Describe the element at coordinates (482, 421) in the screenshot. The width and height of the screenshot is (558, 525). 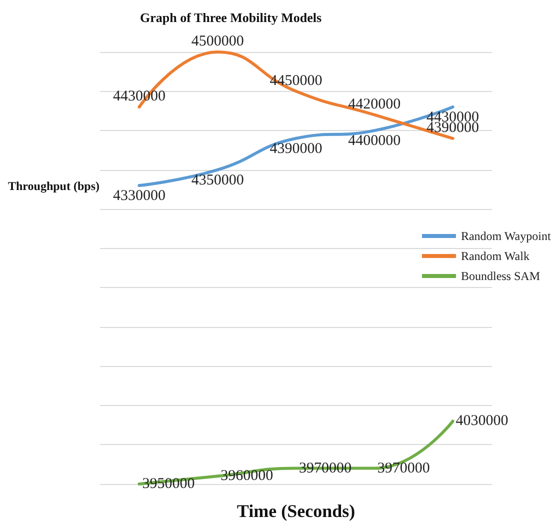
I see `data-label: 4030000` at that location.